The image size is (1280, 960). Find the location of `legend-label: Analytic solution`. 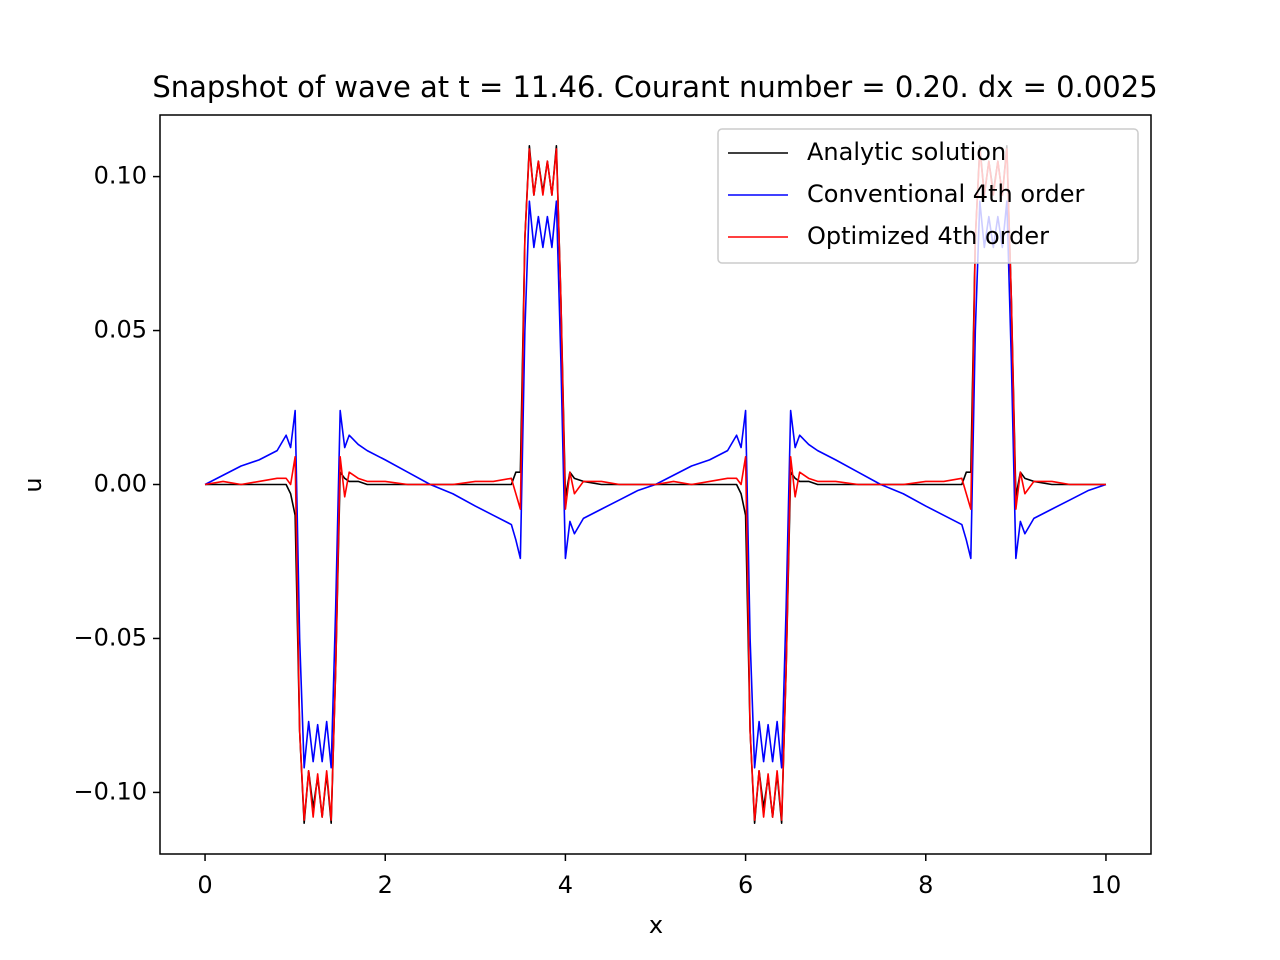

legend-label: Analytic solution is located at coordinates (906, 152).